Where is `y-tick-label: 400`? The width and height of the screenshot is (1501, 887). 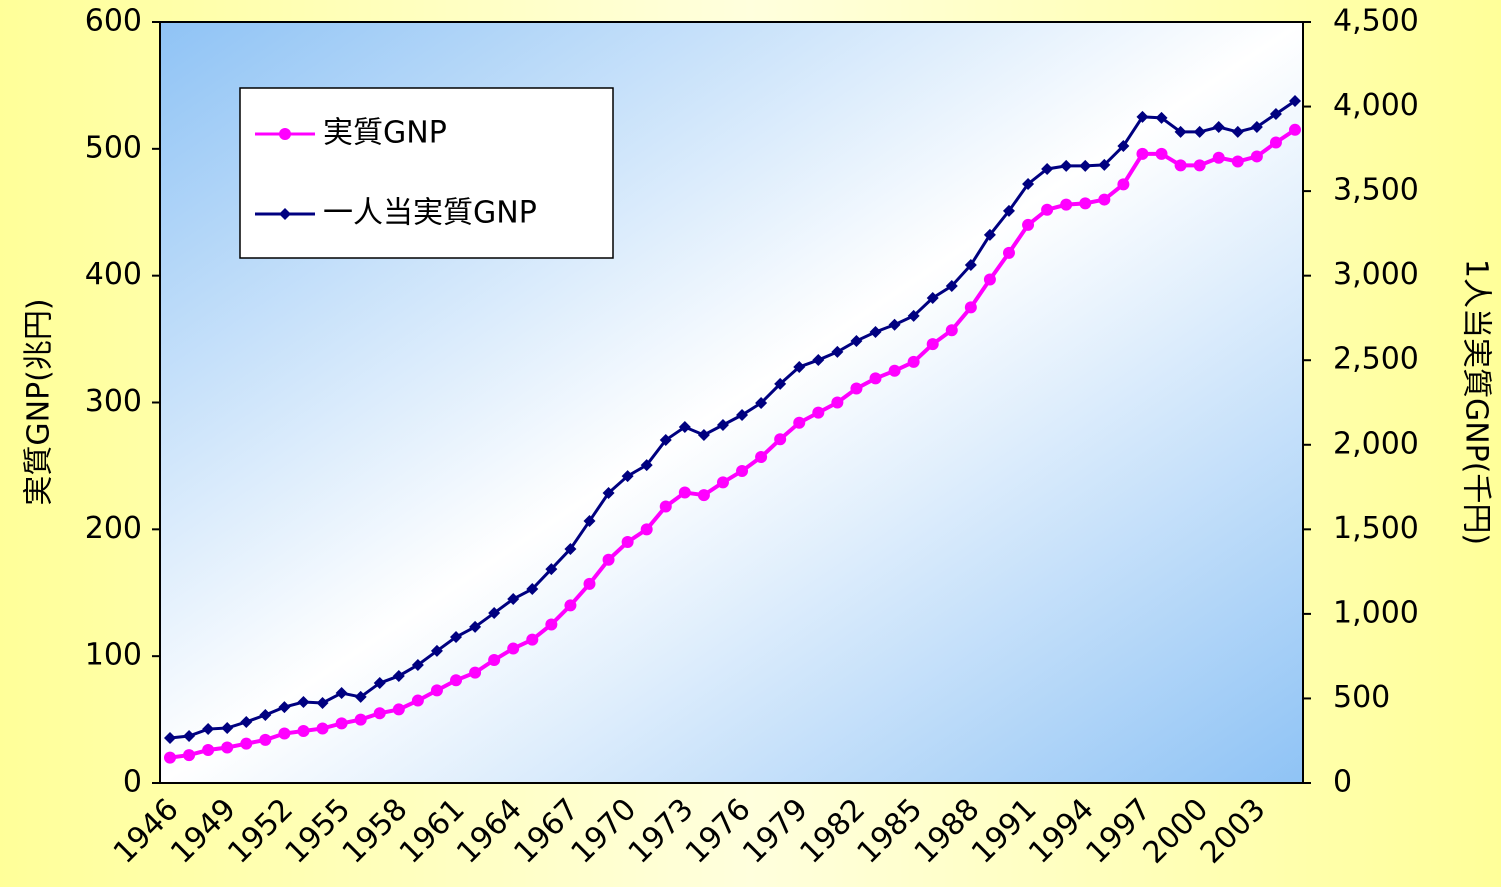
y-tick-label: 400 is located at coordinates (113, 274).